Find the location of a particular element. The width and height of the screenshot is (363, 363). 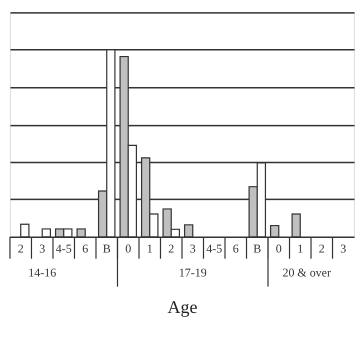

text: 14-16 is located at coordinates (42, 273).